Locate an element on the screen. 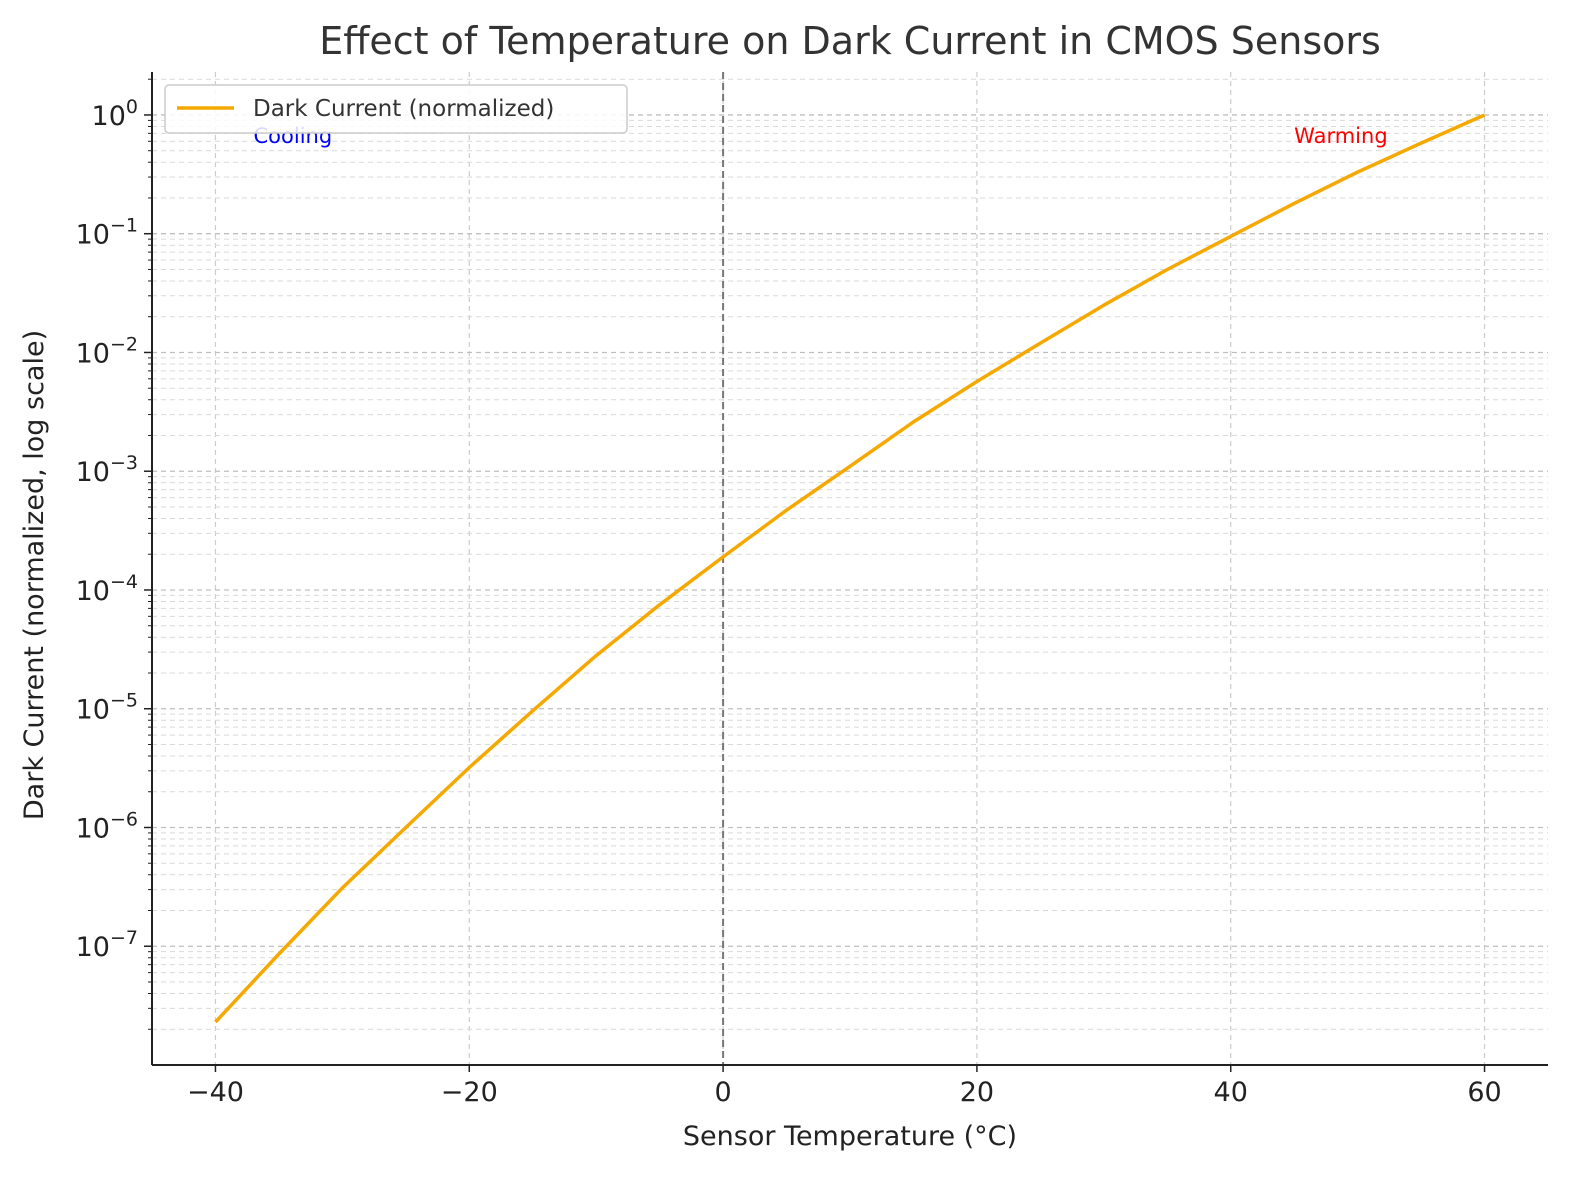  y-tick-label: 10⁻⁷ is located at coordinates (107, 945).